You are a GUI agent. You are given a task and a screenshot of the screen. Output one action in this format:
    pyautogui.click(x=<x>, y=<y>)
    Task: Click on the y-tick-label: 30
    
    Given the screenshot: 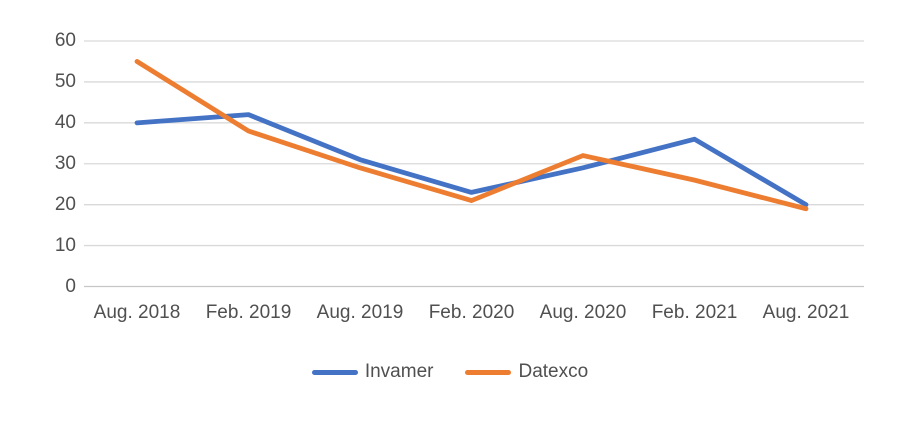 What is the action you would take?
    pyautogui.click(x=65, y=163)
    